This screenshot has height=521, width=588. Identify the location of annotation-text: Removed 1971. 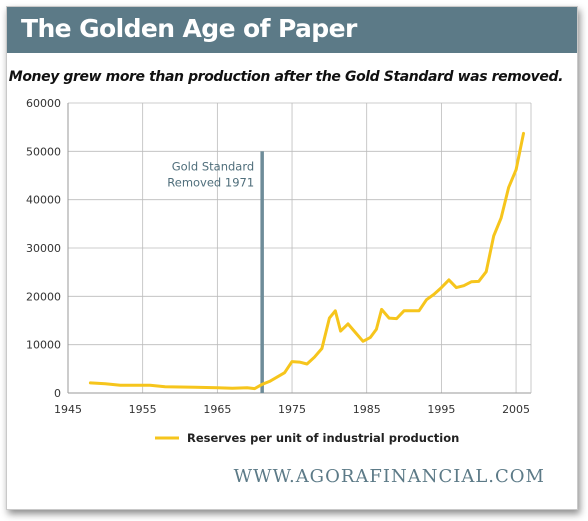
(210, 182).